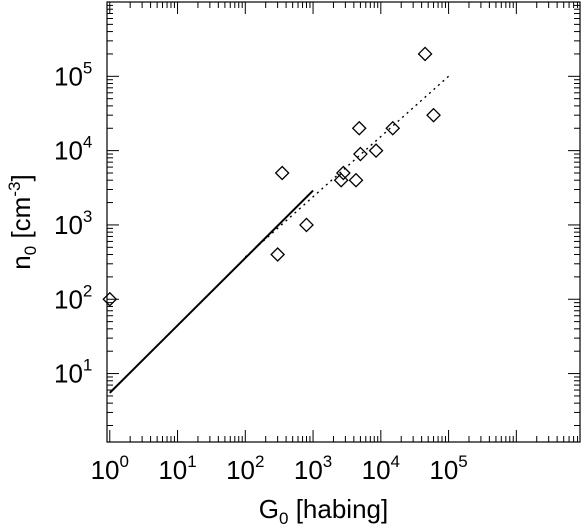 The height and width of the screenshot is (525, 582). I want to click on solid-fit-line, so click(211, 291).